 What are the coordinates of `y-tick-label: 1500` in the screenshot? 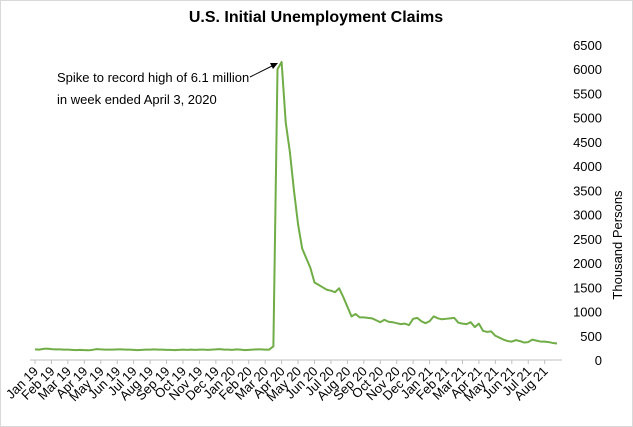 It's located at (587, 287).